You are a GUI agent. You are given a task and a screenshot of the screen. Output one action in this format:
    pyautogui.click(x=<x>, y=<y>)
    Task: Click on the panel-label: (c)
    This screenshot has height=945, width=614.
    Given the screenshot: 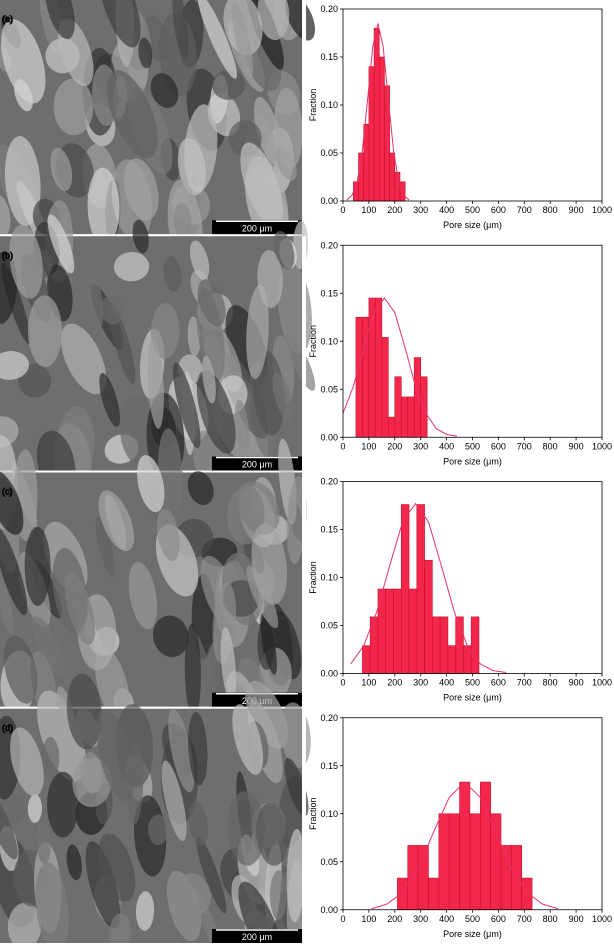 What is the action you would take?
    pyautogui.click(x=7, y=492)
    